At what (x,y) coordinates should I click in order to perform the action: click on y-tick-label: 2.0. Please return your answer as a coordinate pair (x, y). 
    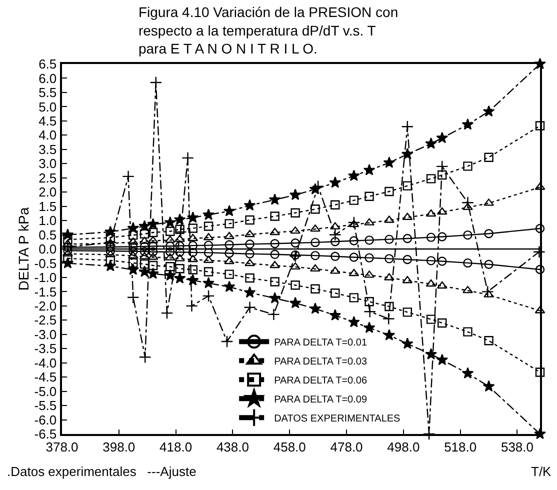
    Looking at the image, I should click on (47, 192).